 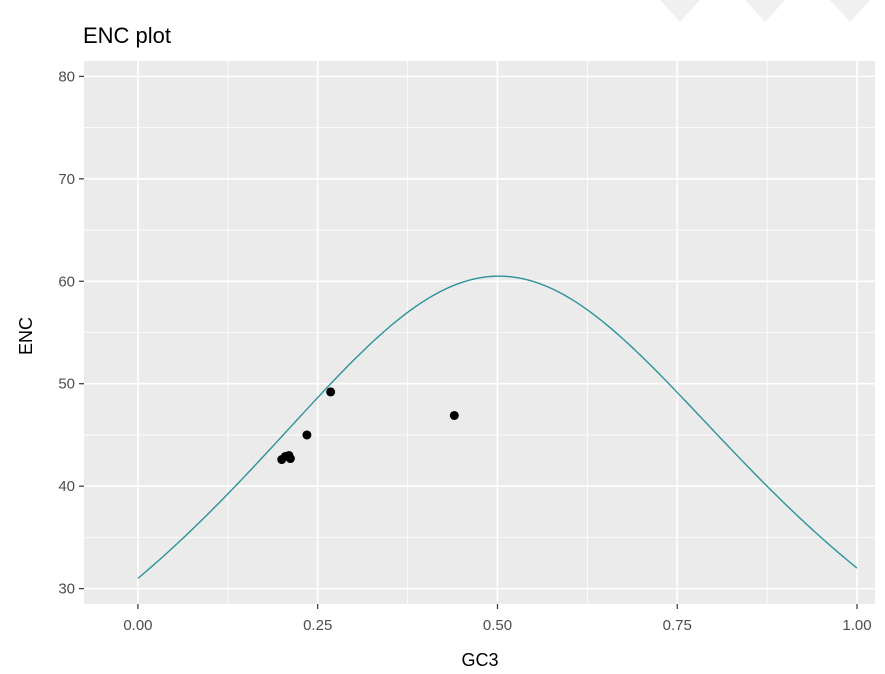 What do you see at coordinates (368, 426) in the screenshot?
I see `data-points-layer` at bounding box center [368, 426].